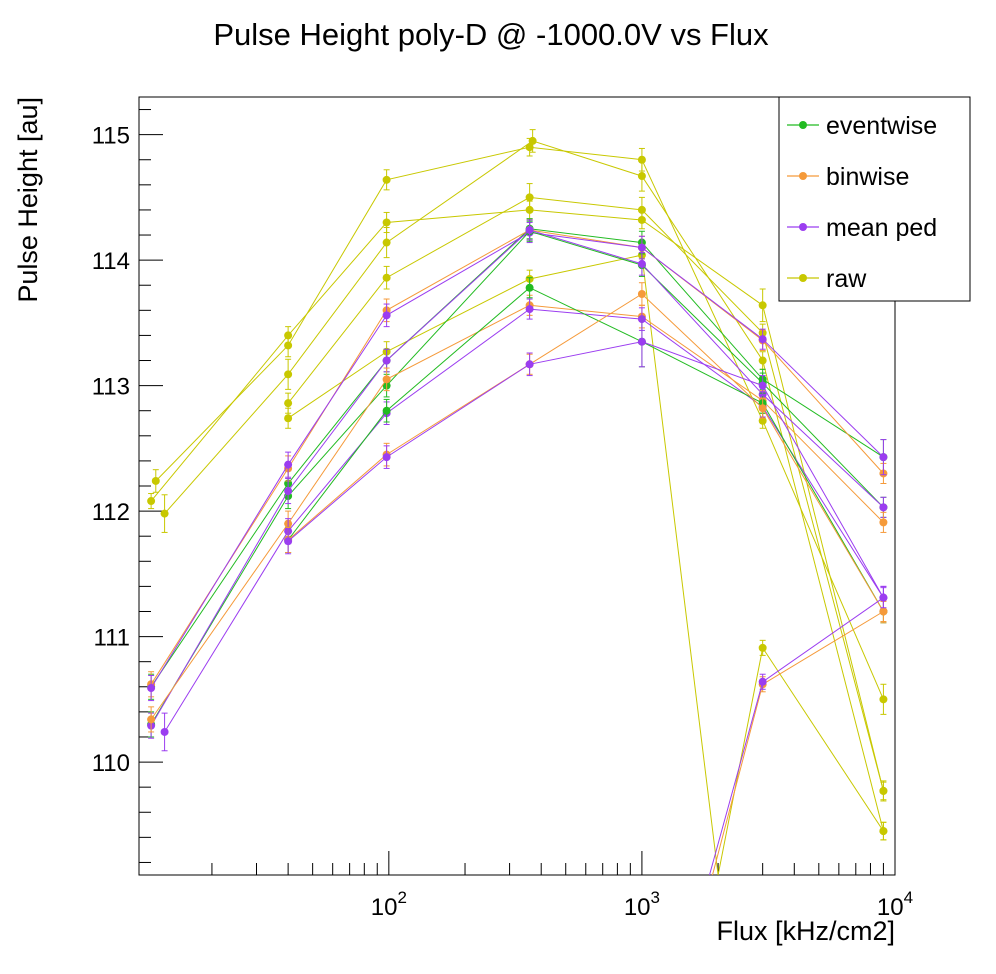 This screenshot has width=996, height=974. I want to click on y-axis-title: Pulse Height [au], so click(28, 200).